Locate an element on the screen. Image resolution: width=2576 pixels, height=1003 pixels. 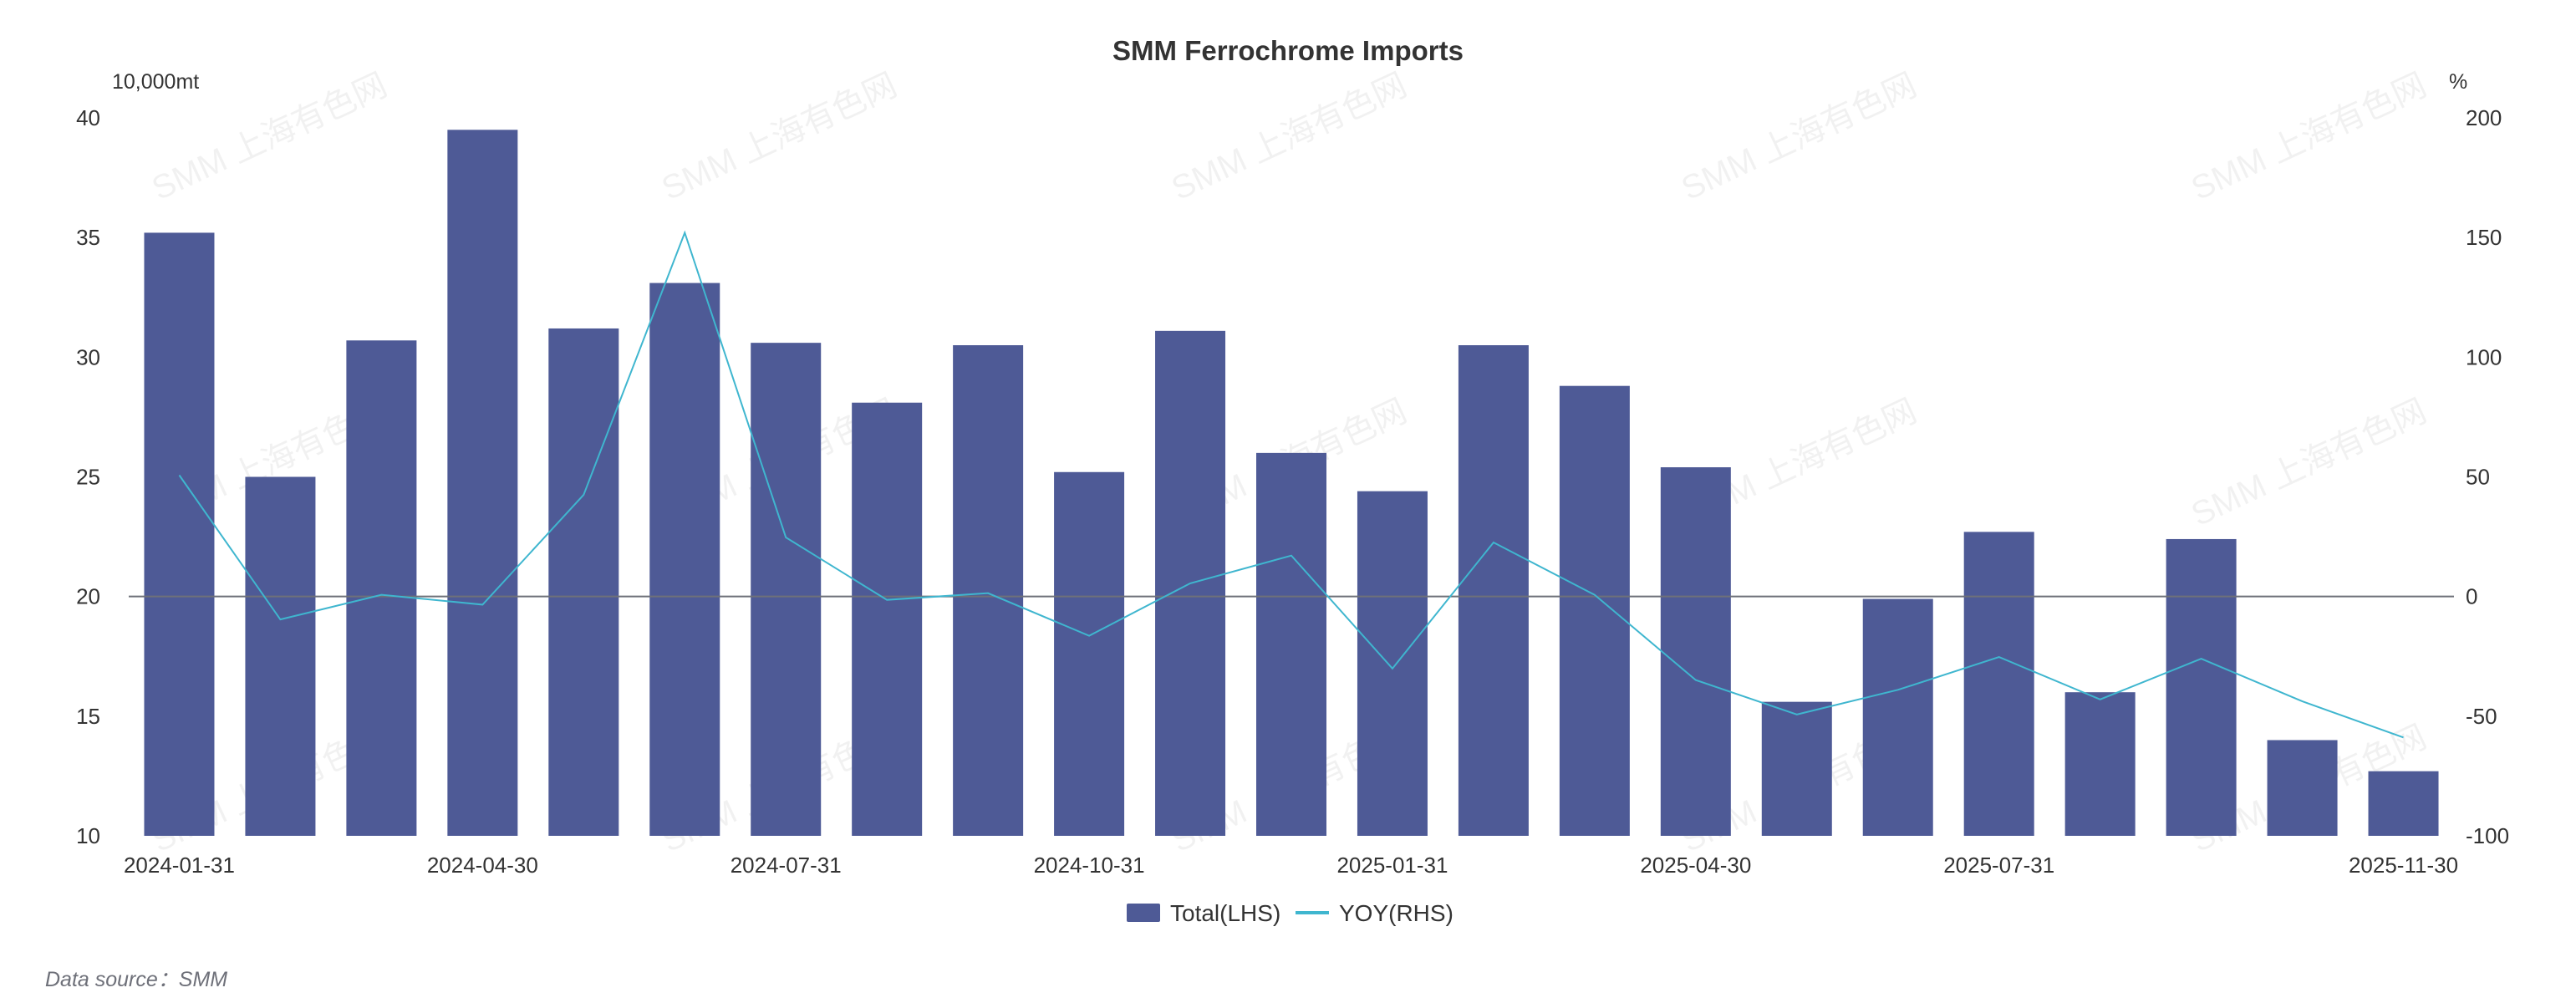
legend: Total(LHS) YOY(RHS) is located at coordinates (1290, 913).